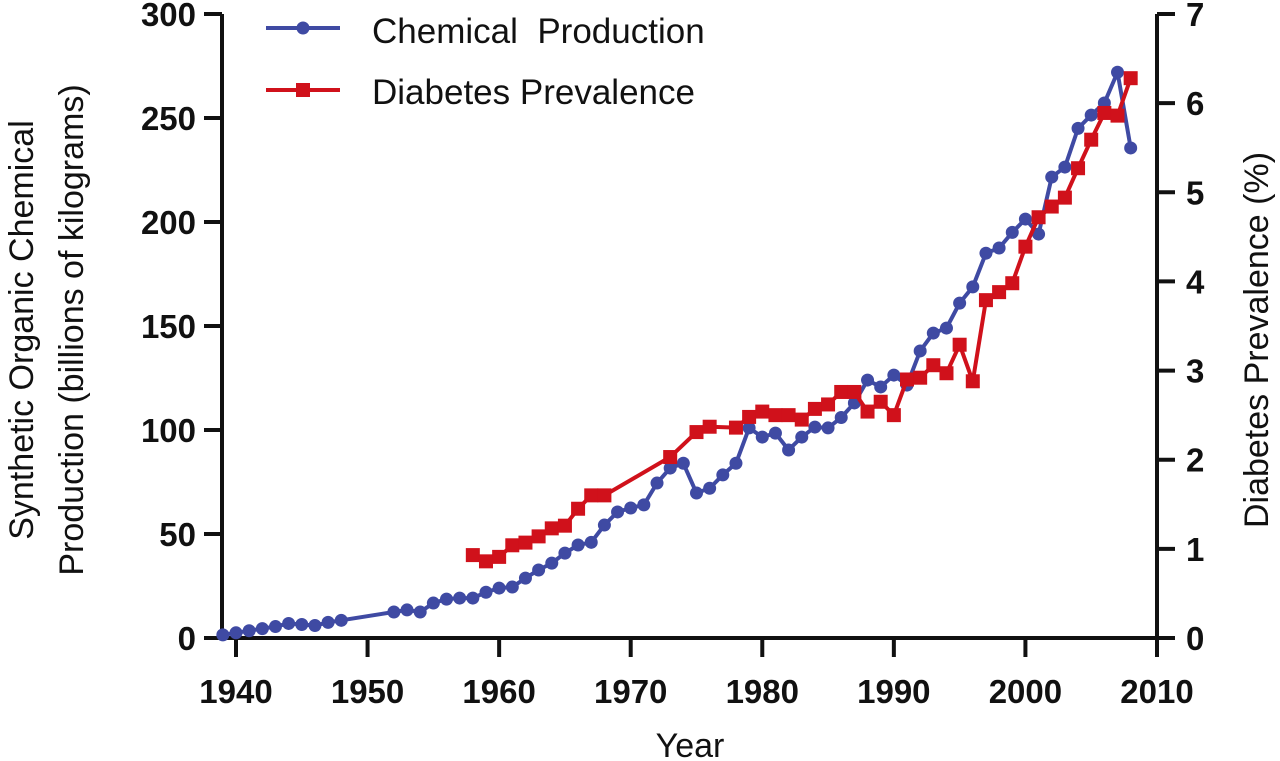 The width and height of the screenshot is (1280, 761). I want to click on legend-label-chemical-production: Chemical Production, so click(538, 31).